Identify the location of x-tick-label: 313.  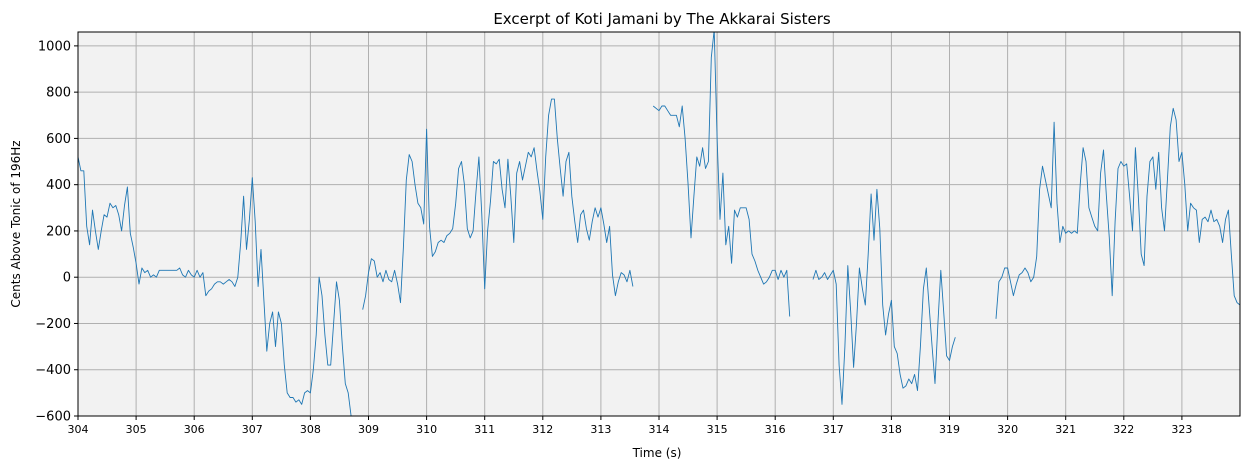
(600, 429).